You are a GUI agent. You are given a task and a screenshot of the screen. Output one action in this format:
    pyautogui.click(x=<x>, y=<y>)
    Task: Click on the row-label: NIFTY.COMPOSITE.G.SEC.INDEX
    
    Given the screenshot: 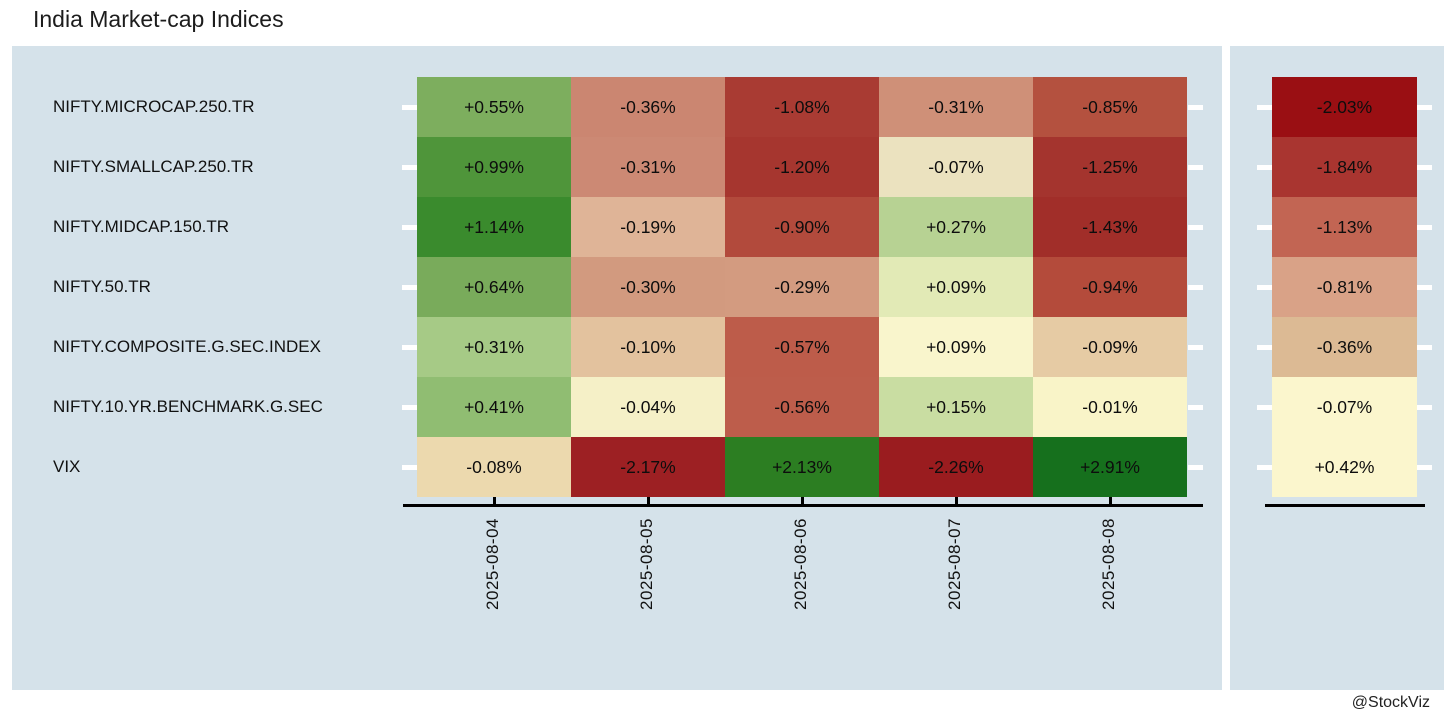 What is the action you would take?
    pyautogui.click(x=187, y=346)
    